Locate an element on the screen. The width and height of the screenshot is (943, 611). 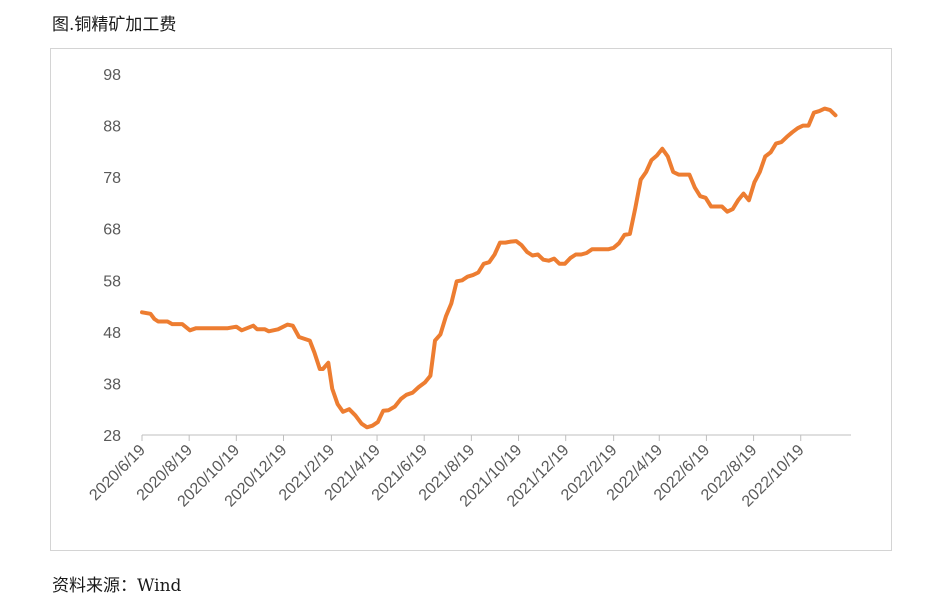
y-tick-label: 28 is located at coordinates (112, 436).